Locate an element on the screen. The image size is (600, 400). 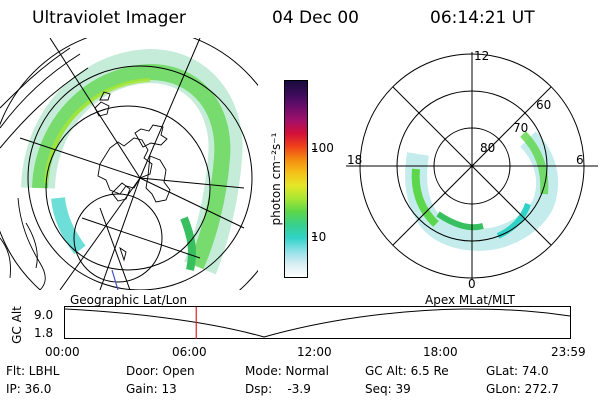
mlat-label-70: 70 is located at coordinates (520, 128).